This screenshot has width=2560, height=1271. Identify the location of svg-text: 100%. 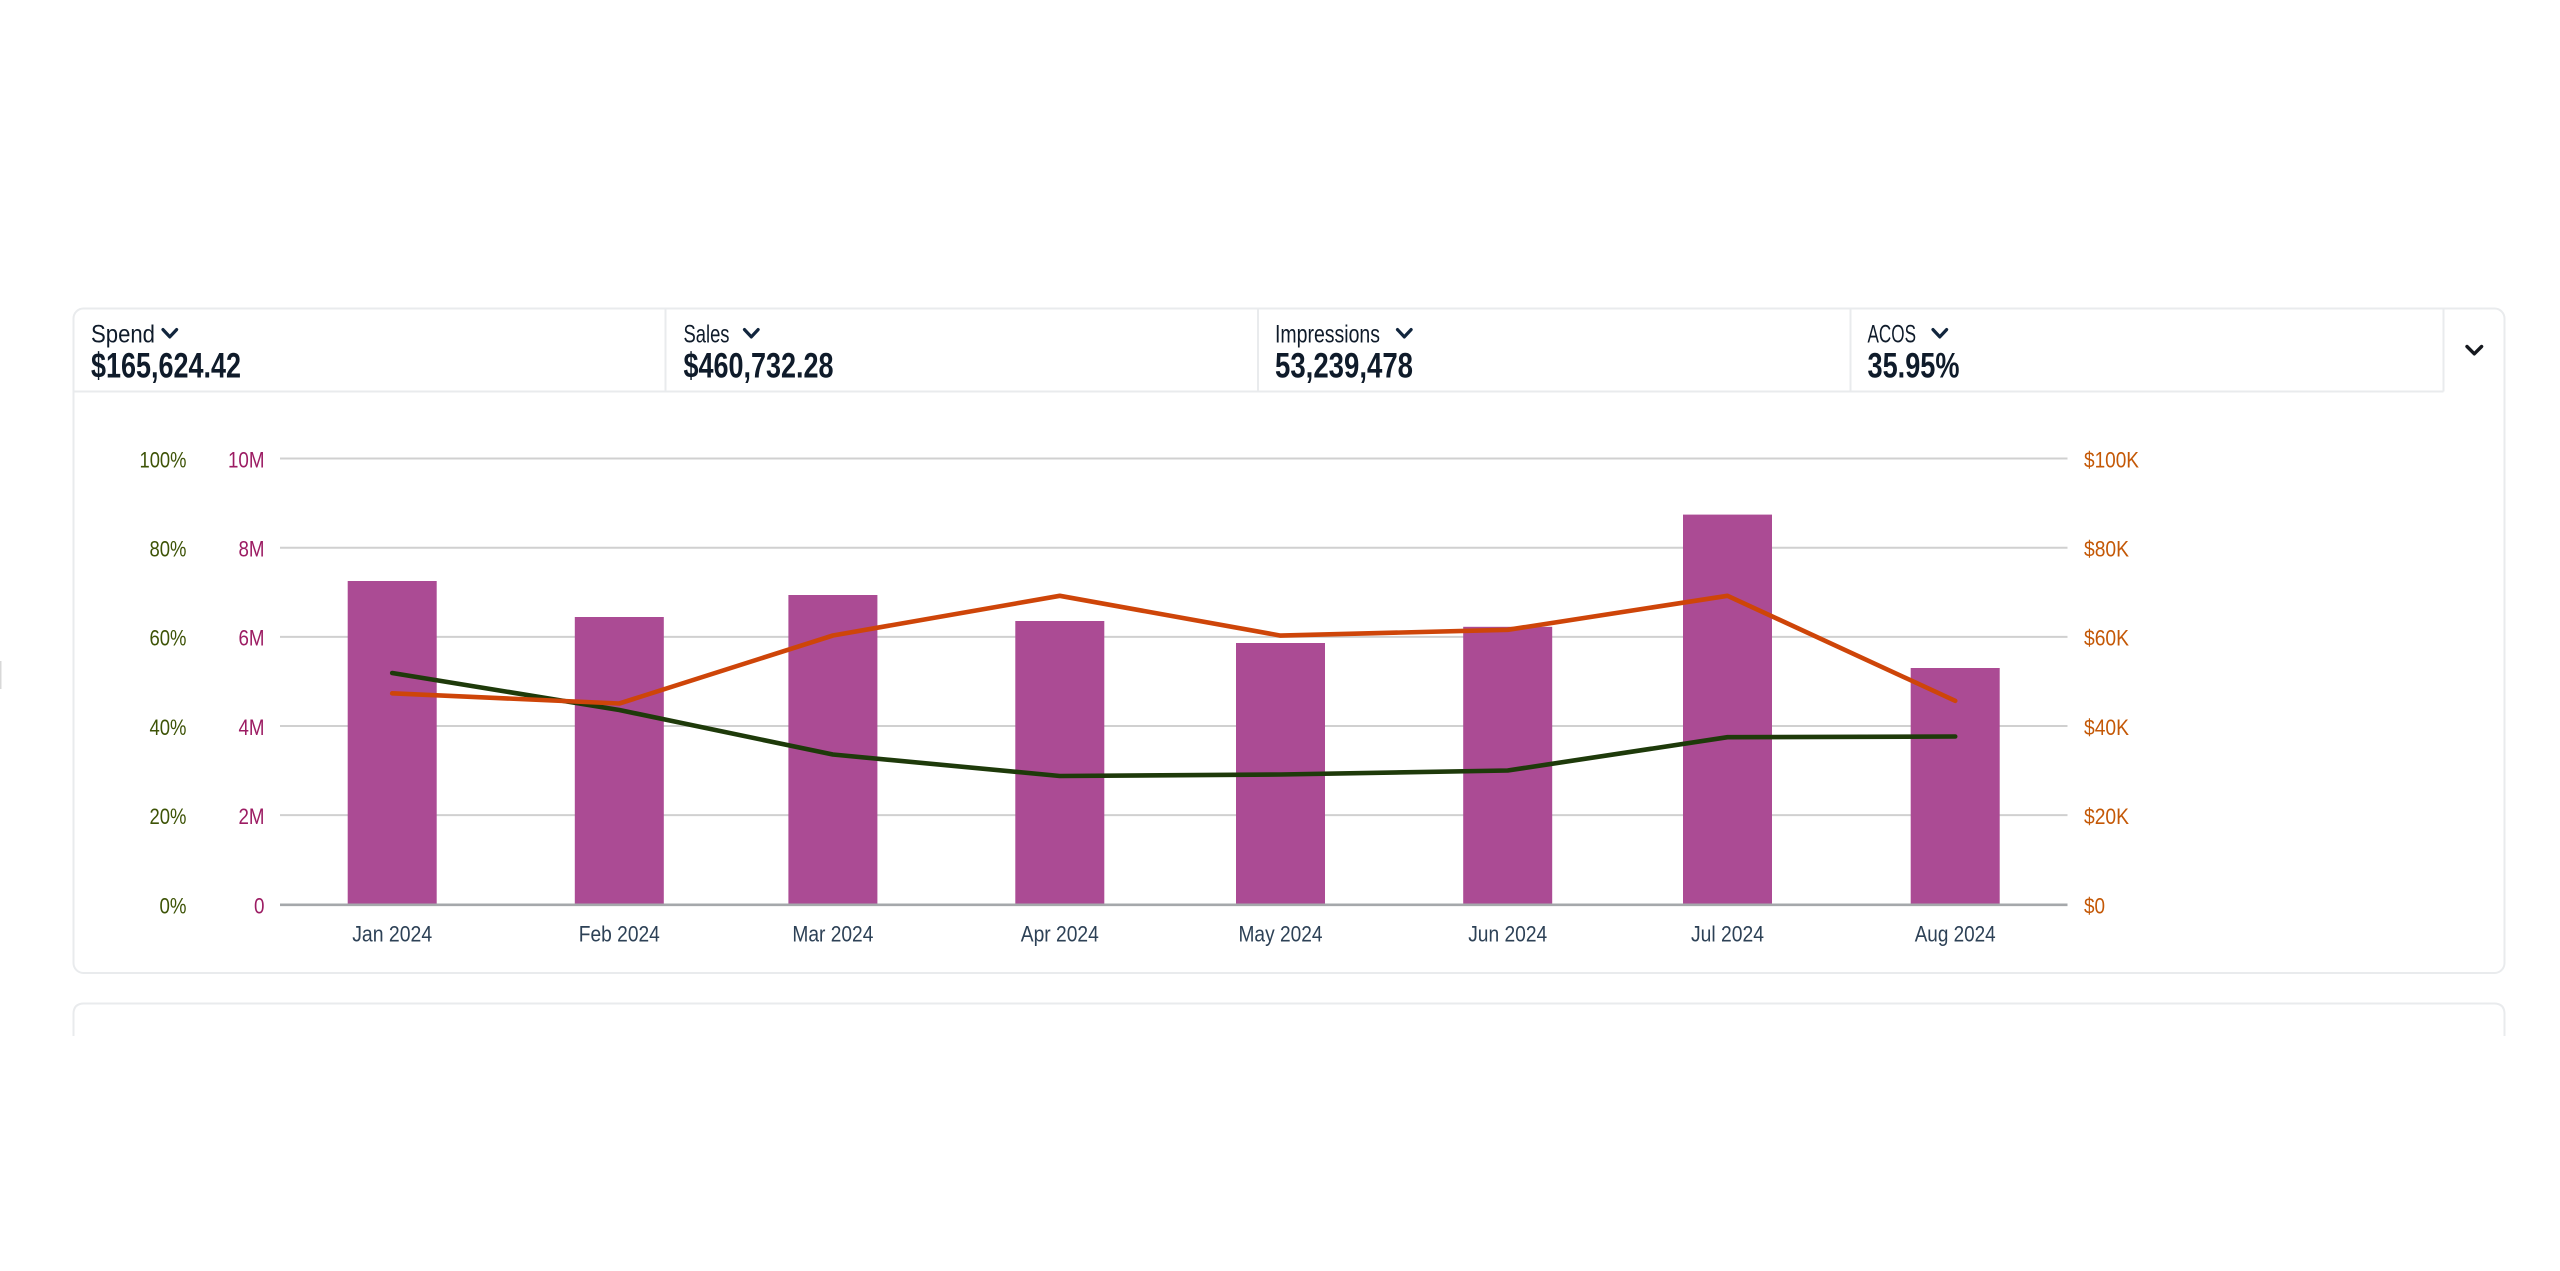
(163, 459).